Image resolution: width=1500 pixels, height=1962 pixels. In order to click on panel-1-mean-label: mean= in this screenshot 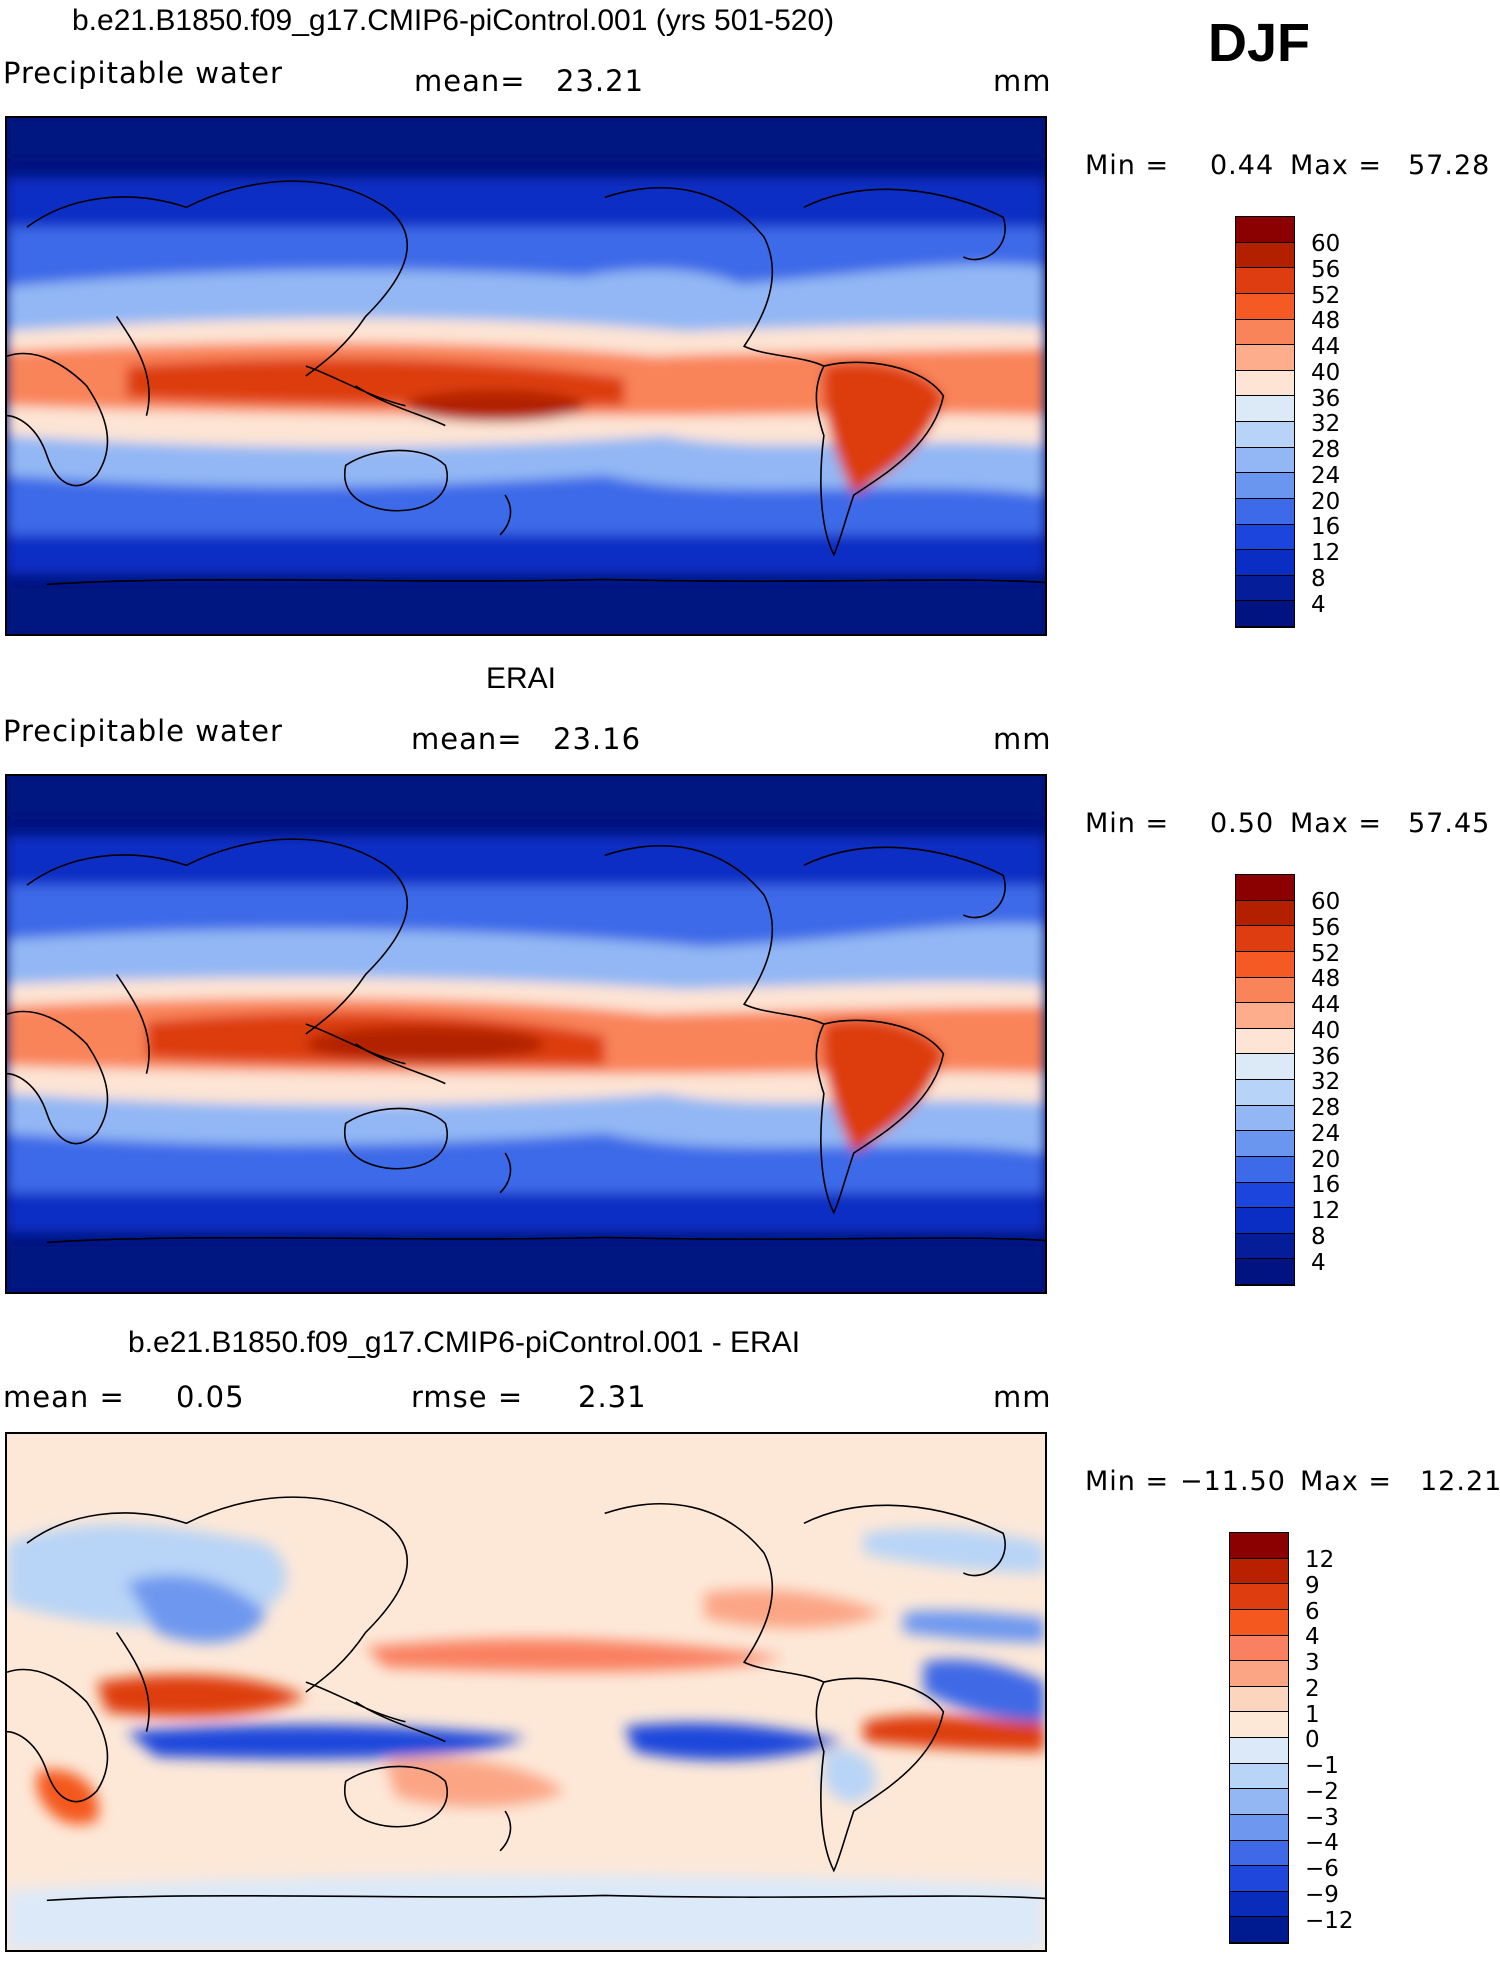, I will do `click(470, 81)`.